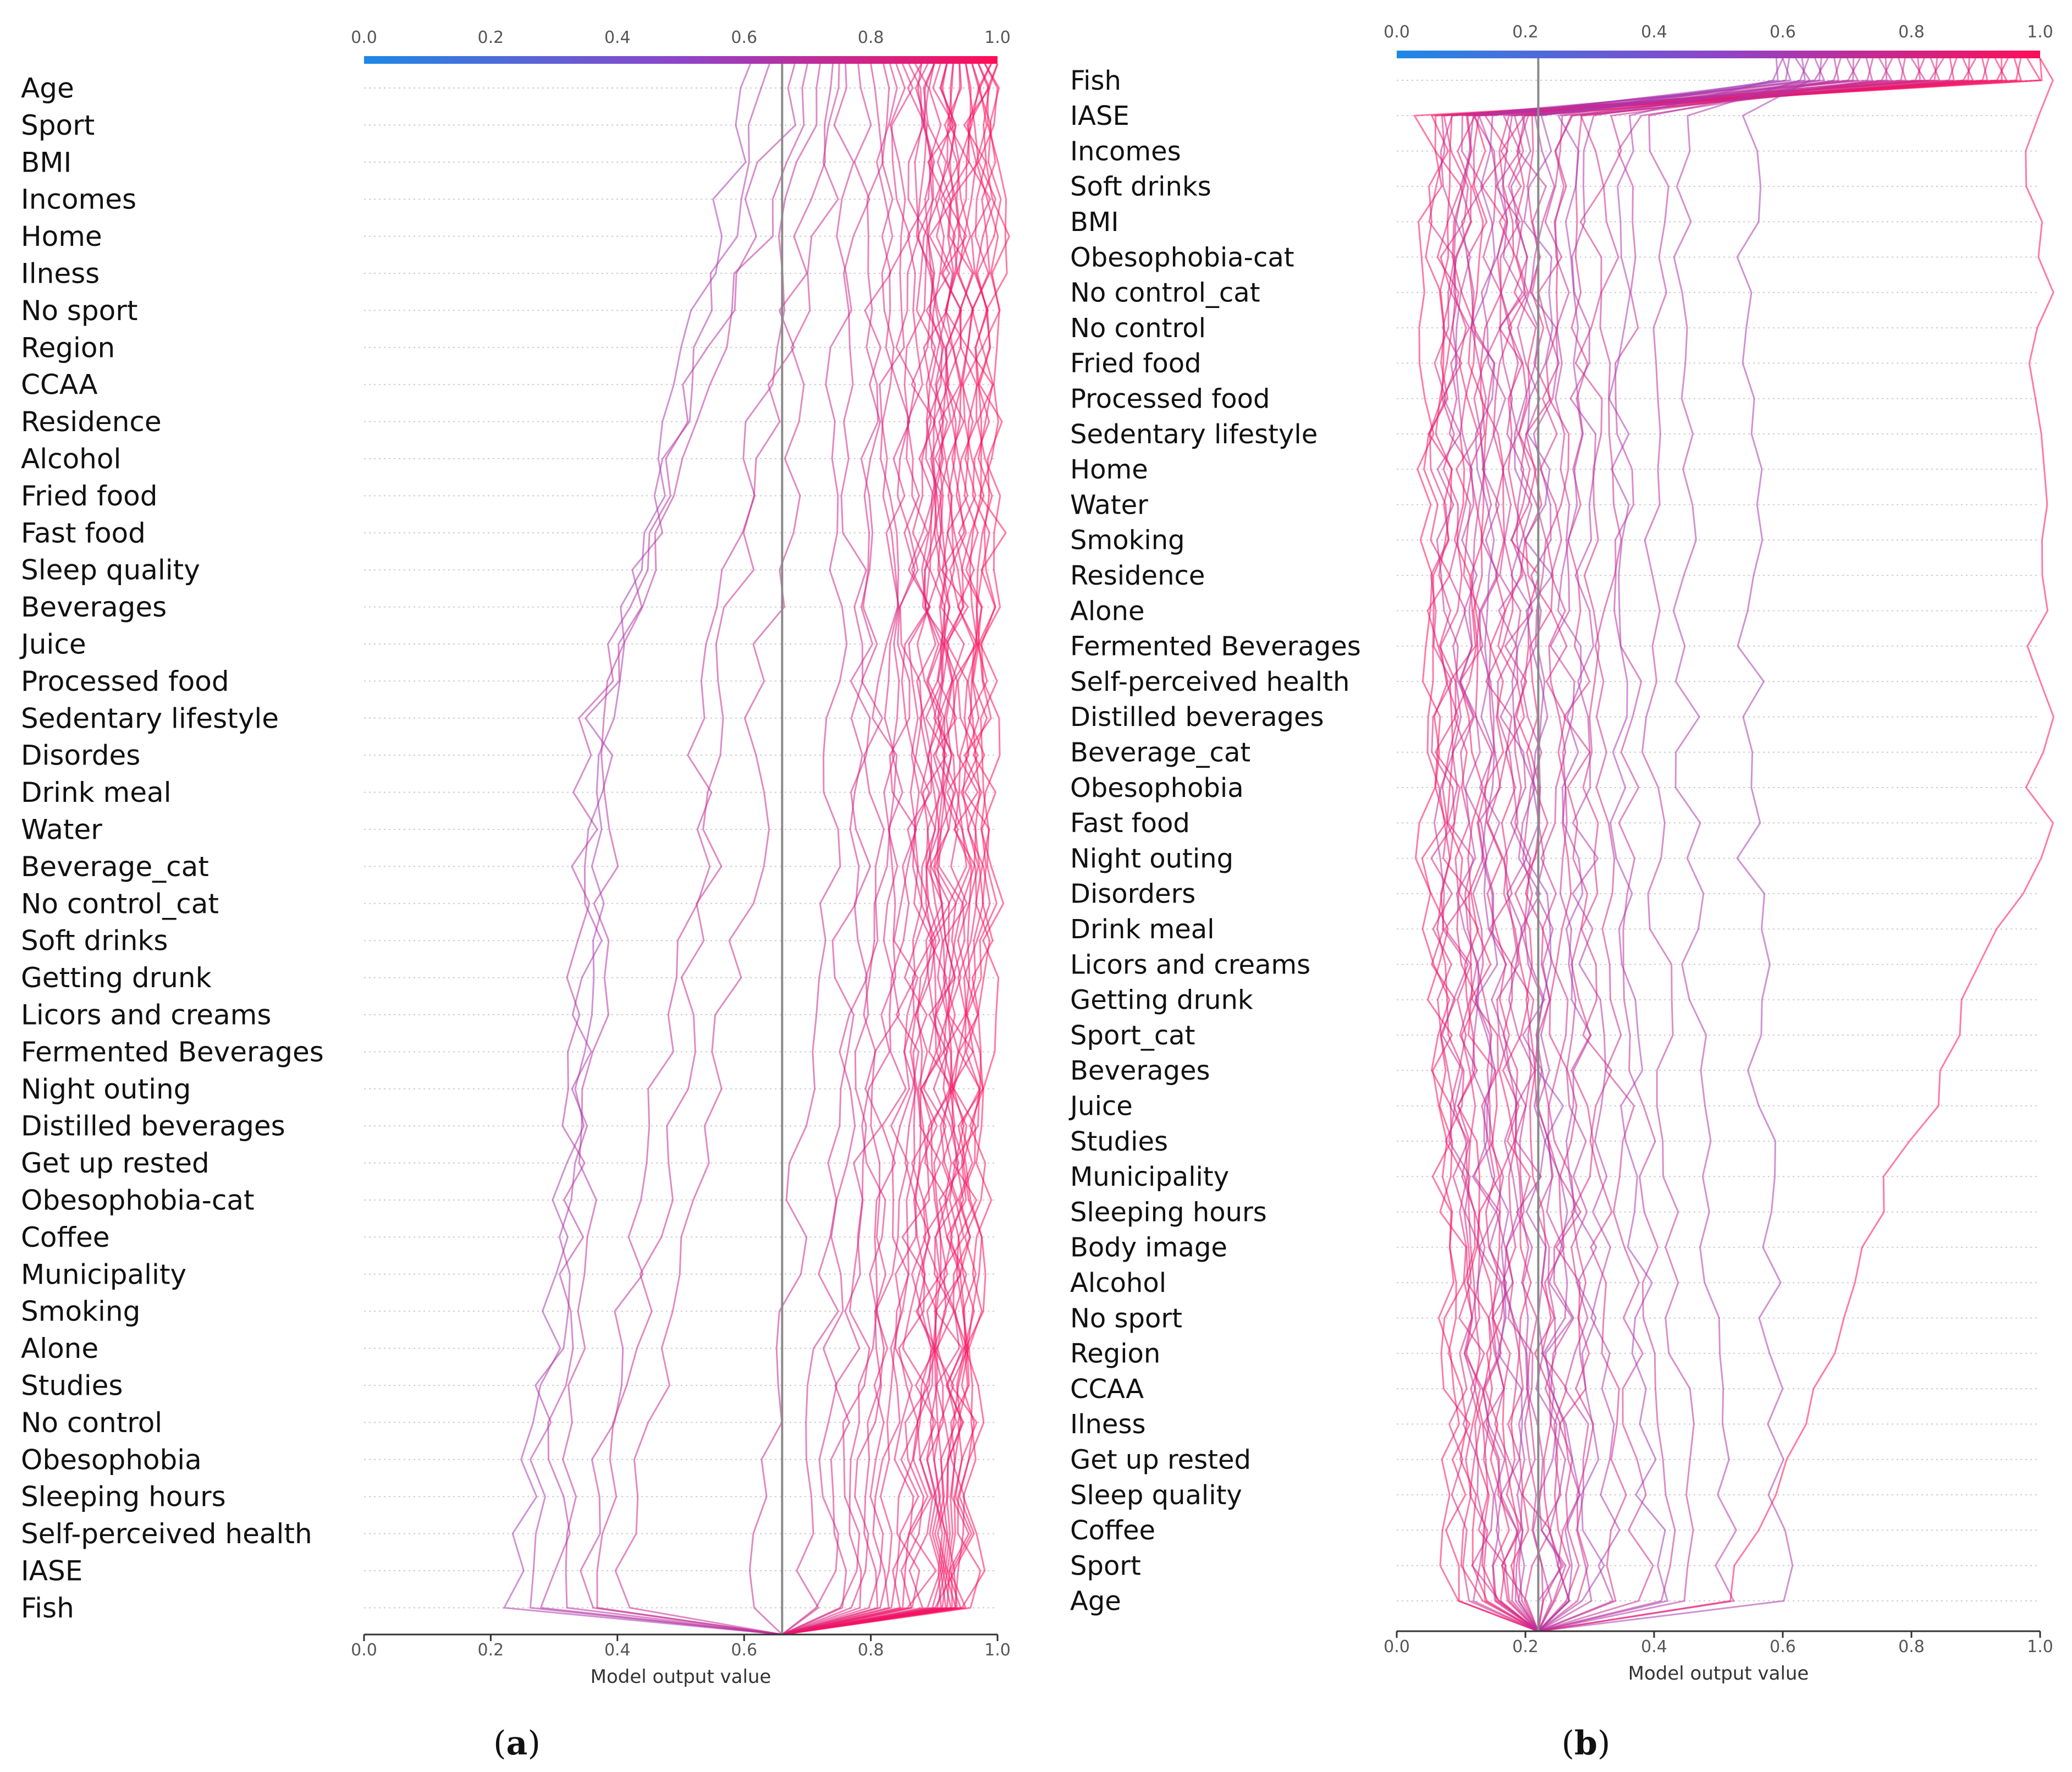  What do you see at coordinates (1148, 1247) in the screenshot?
I see `panel-b-feature-label: Body image` at bounding box center [1148, 1247].